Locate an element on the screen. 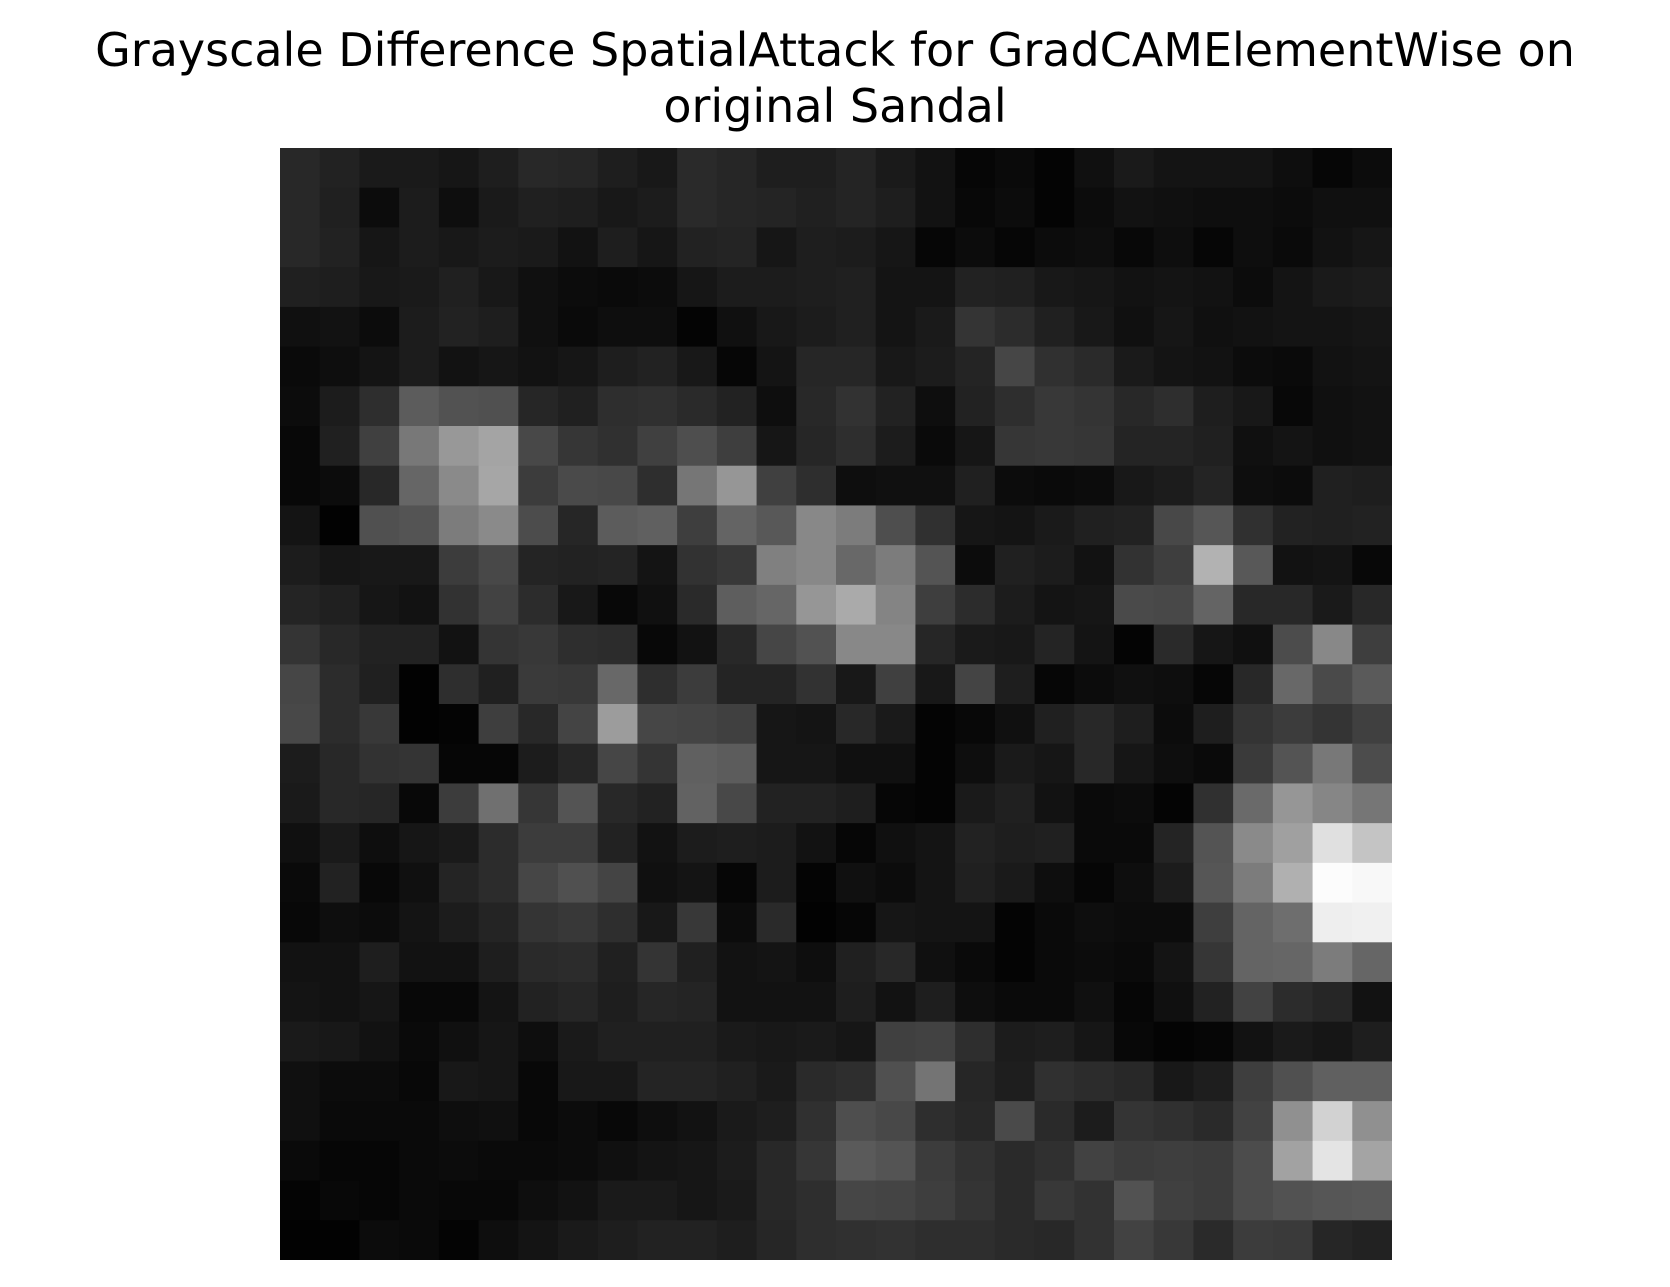 The width and height of the screenshot is (1670, 1287). heatmap-cell-r4-c4 is located at coordinates (459, 327).